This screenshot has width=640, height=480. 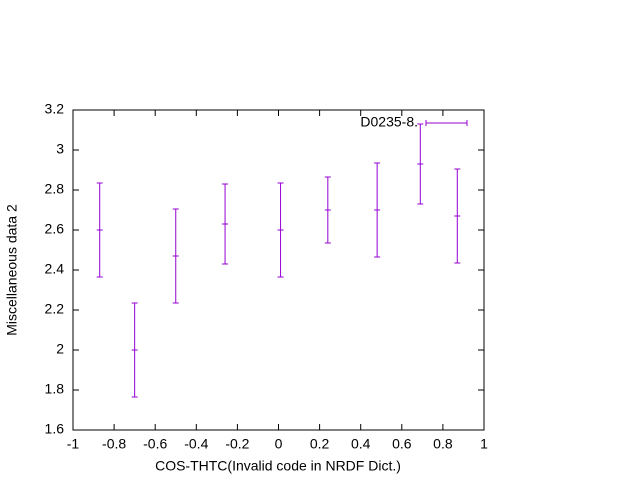 I want to click on y-tick-label: 1.6, so click(x=55, y=429).